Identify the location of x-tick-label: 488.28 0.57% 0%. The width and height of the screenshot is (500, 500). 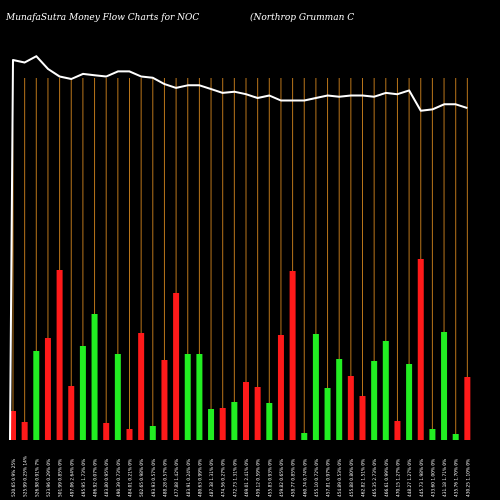
(165, 478).